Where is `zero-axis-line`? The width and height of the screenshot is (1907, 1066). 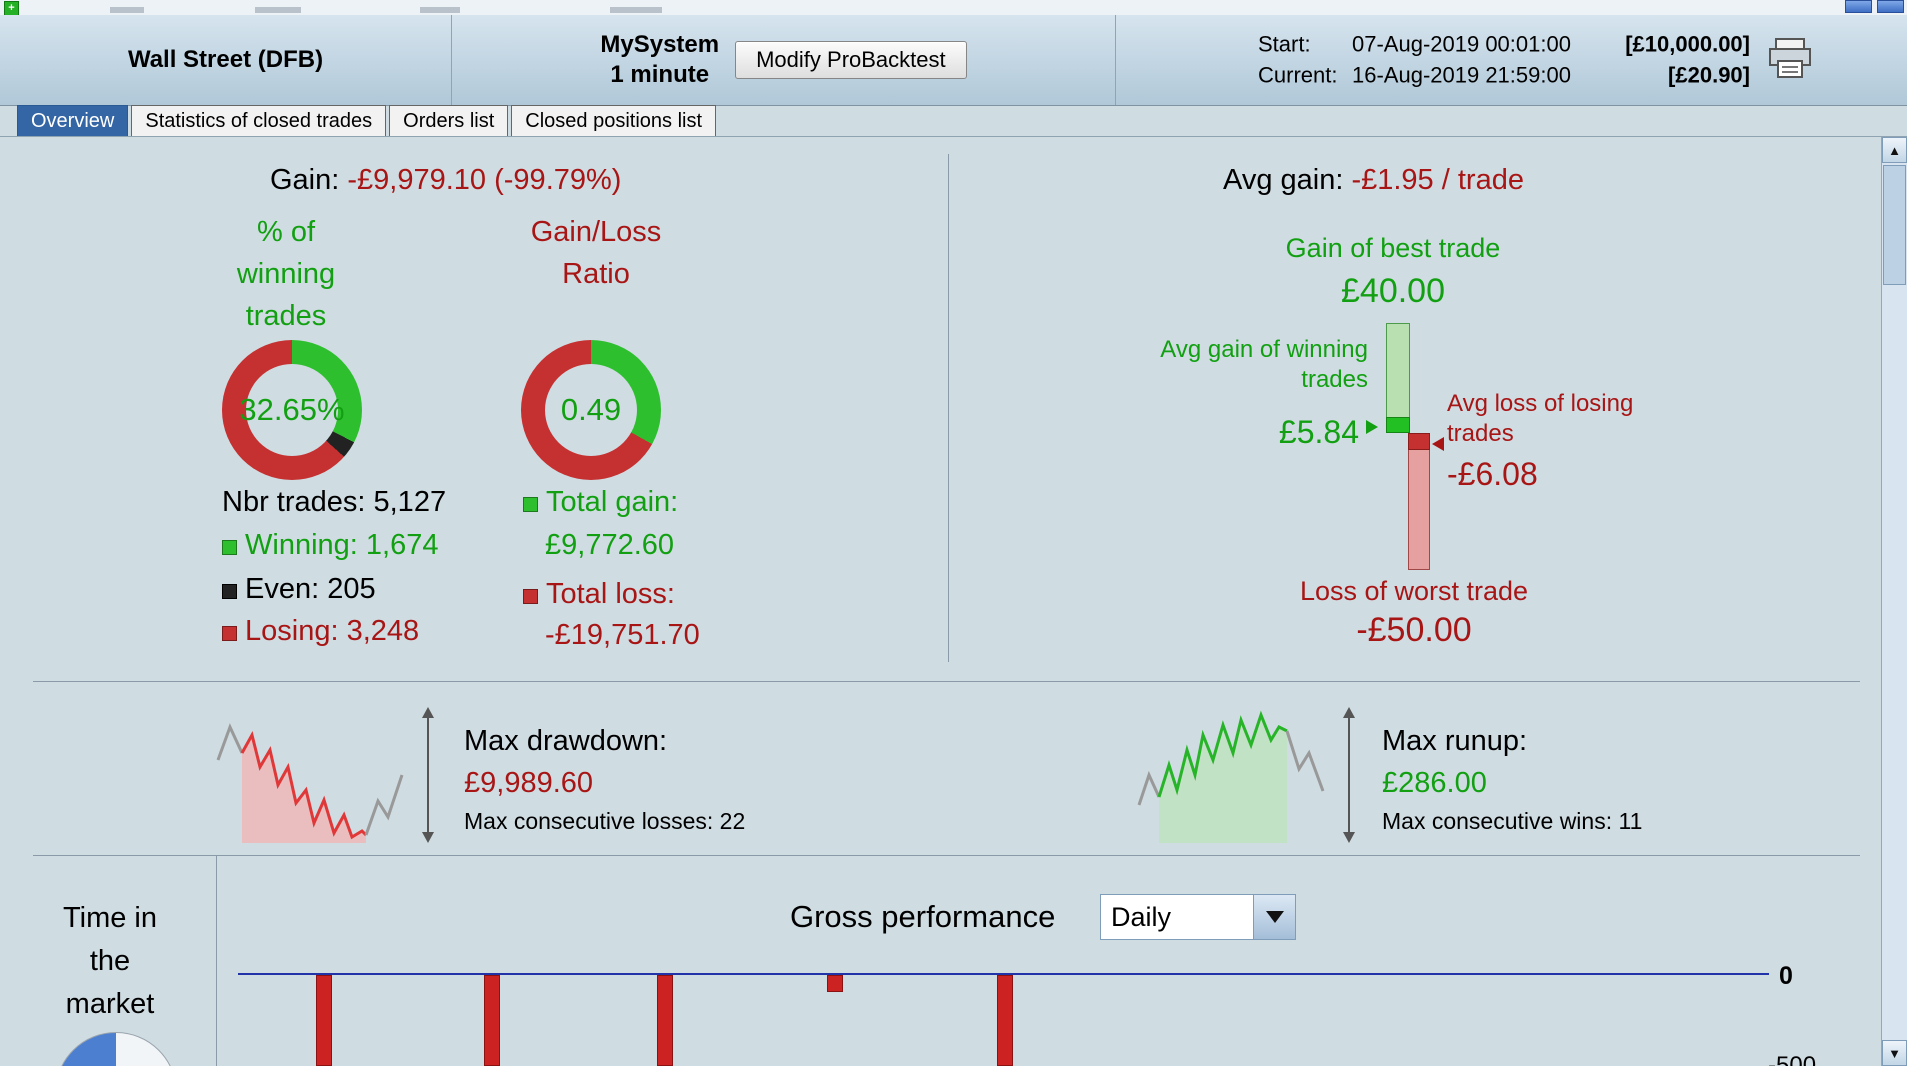 zero-axis-line is located at coordinates (1003, 974).